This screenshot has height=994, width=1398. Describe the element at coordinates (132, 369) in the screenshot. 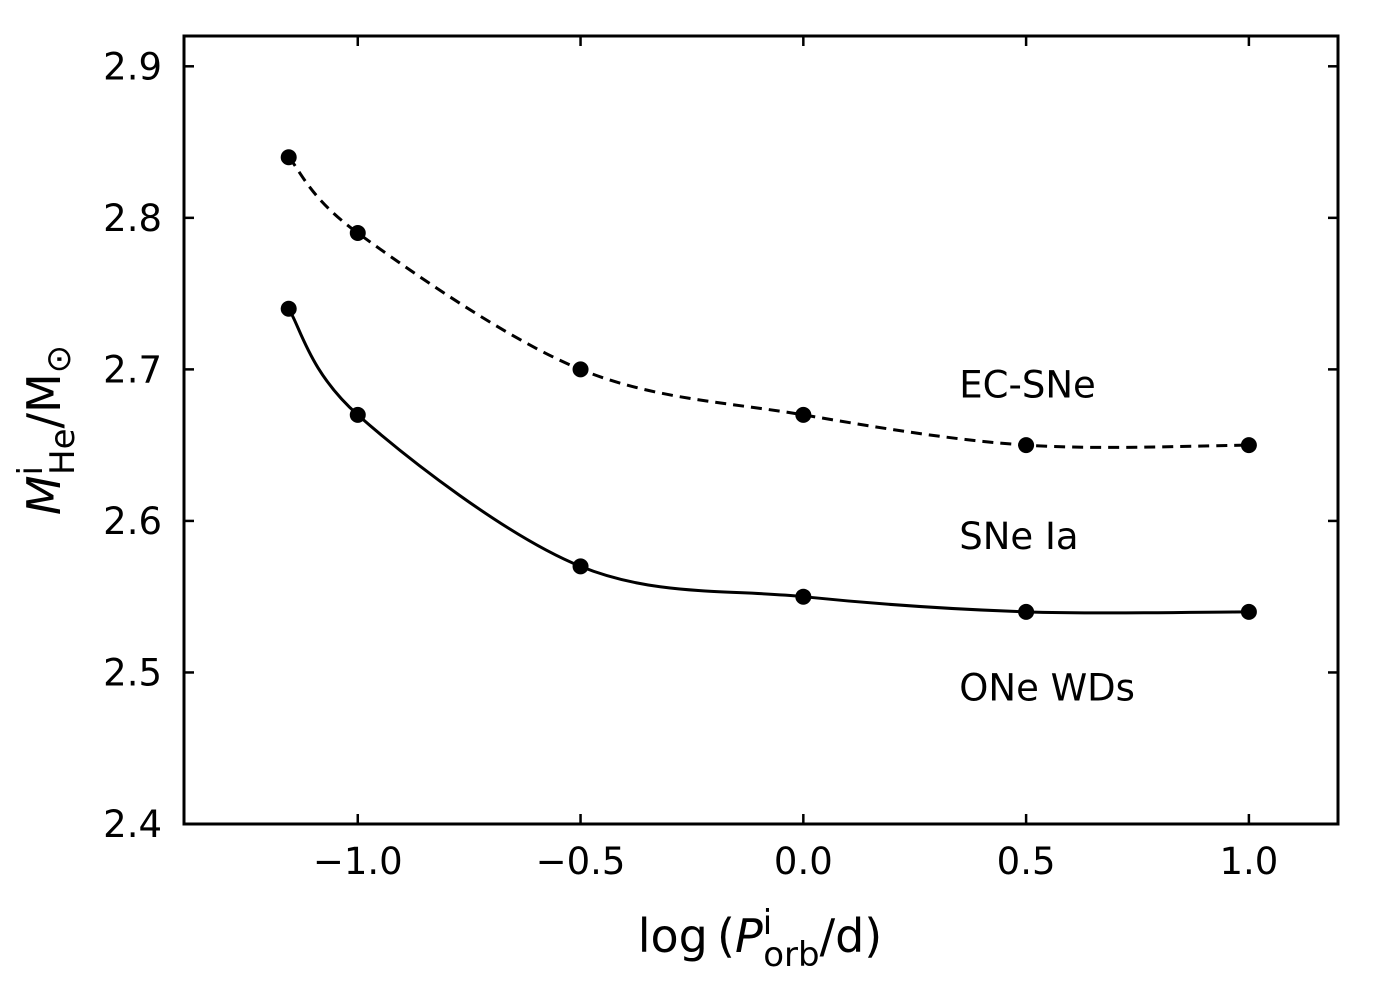

I see `y-tick-label: 2.7` at that location.